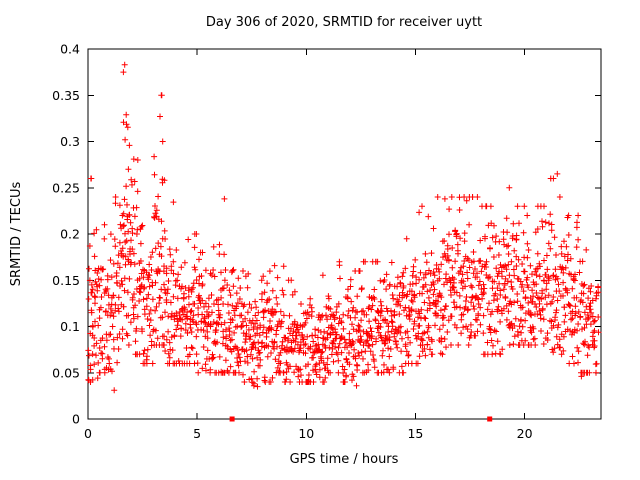 This screenshot has width=640, height=480. What do you see at coordinates (344, 459) in the screenshot?
I see `x-axis-label: GPS time / hours` at bounding box center [344, 459].